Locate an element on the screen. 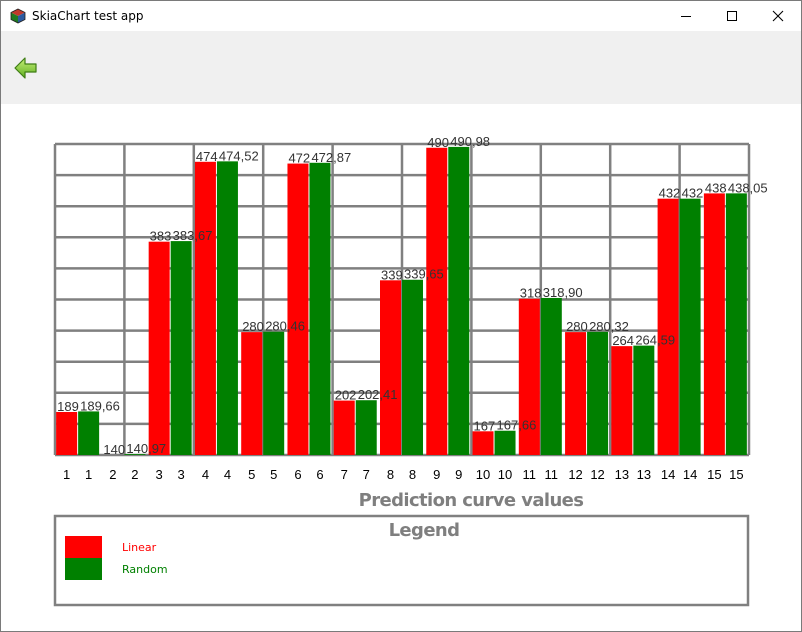 This screenshot has height=632, width=802. legend-title: Legend is located at coordinates (424, 530).